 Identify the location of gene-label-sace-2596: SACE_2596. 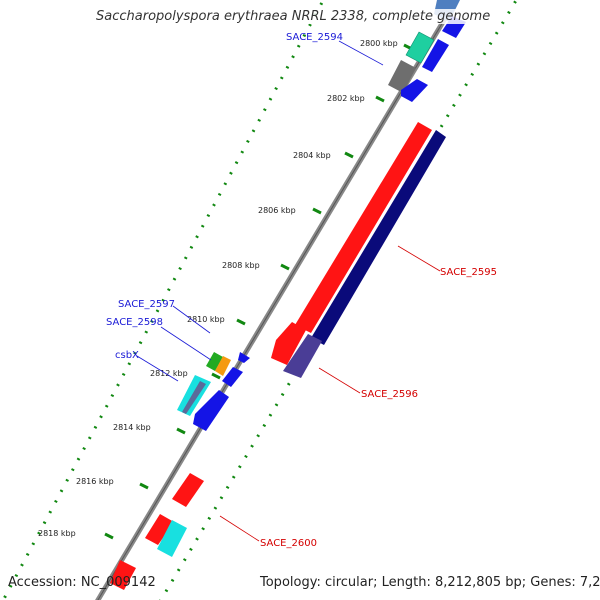
(389, 394).